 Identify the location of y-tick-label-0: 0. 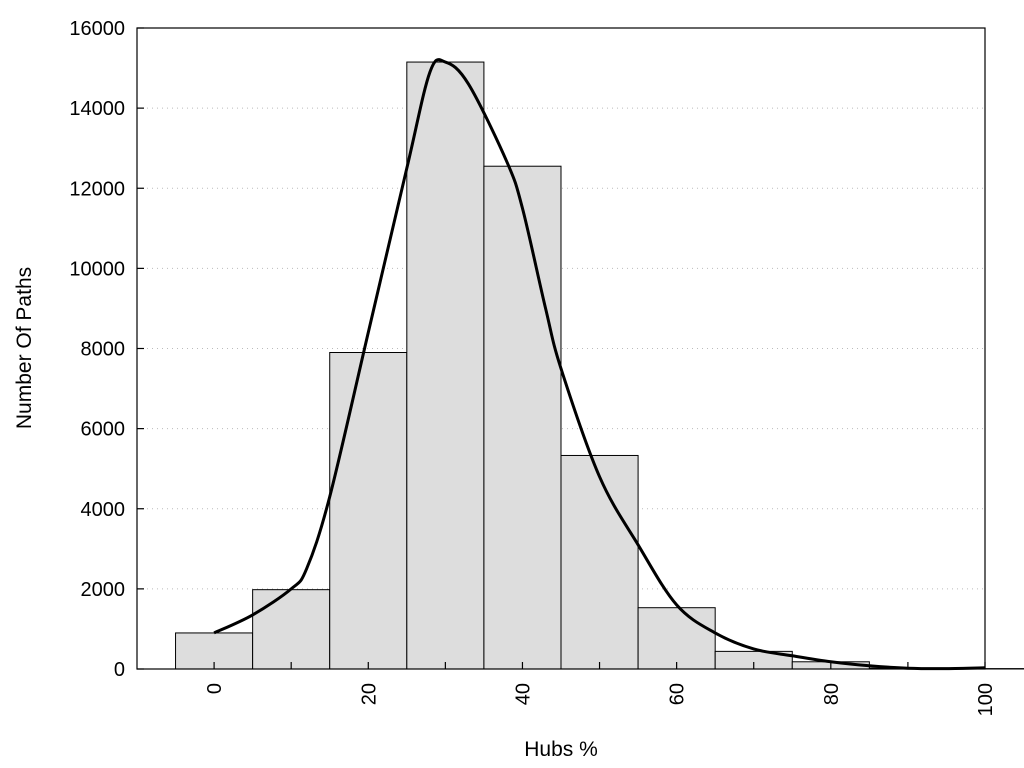
(119, 670).